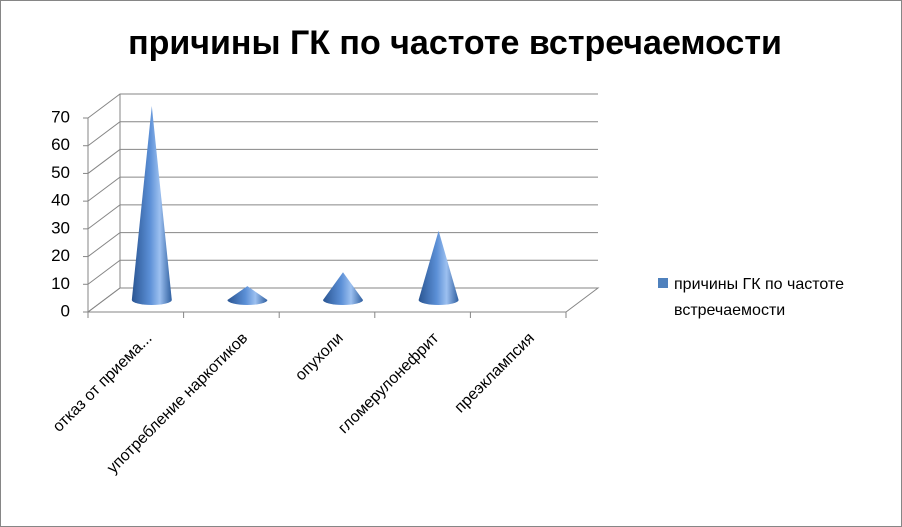 Image resolution: width=902 pixels, height=527 pixels. Describe the element at coordinates (60, 227) in the screenshot. I see `y-tick-label: 30` at that location.